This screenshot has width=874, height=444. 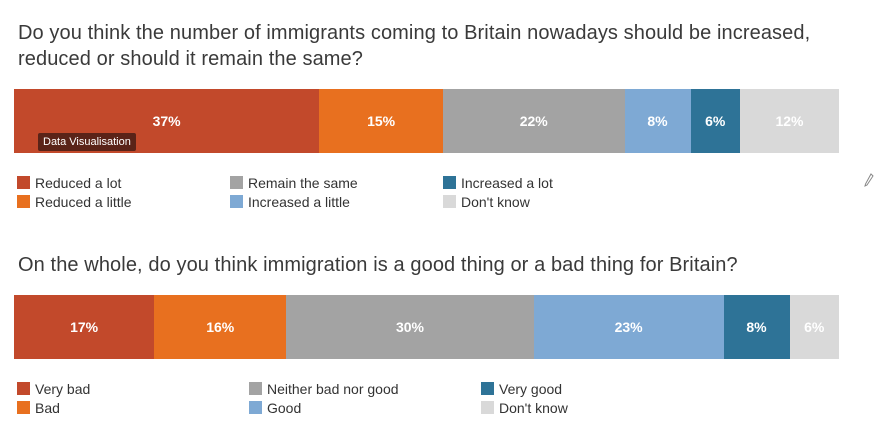 I want to click on legend-item: Good, so click(x=365, y=407).